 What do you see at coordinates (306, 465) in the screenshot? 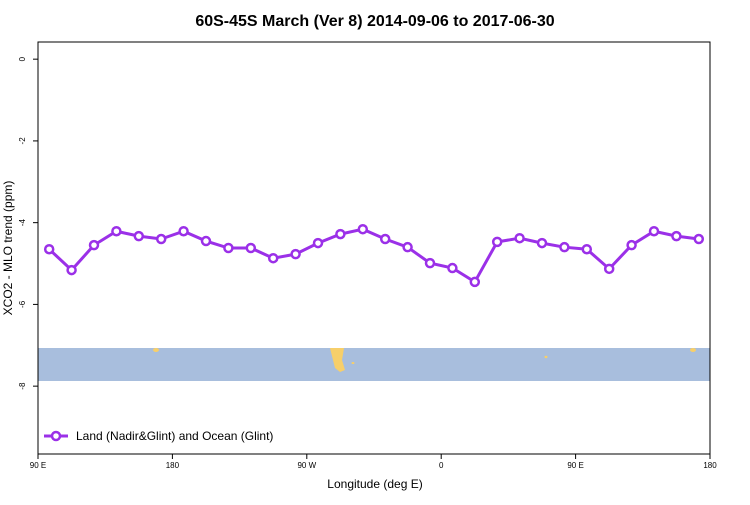
I see `x-tick-label: 90 W` at bounding box center [306, 465].